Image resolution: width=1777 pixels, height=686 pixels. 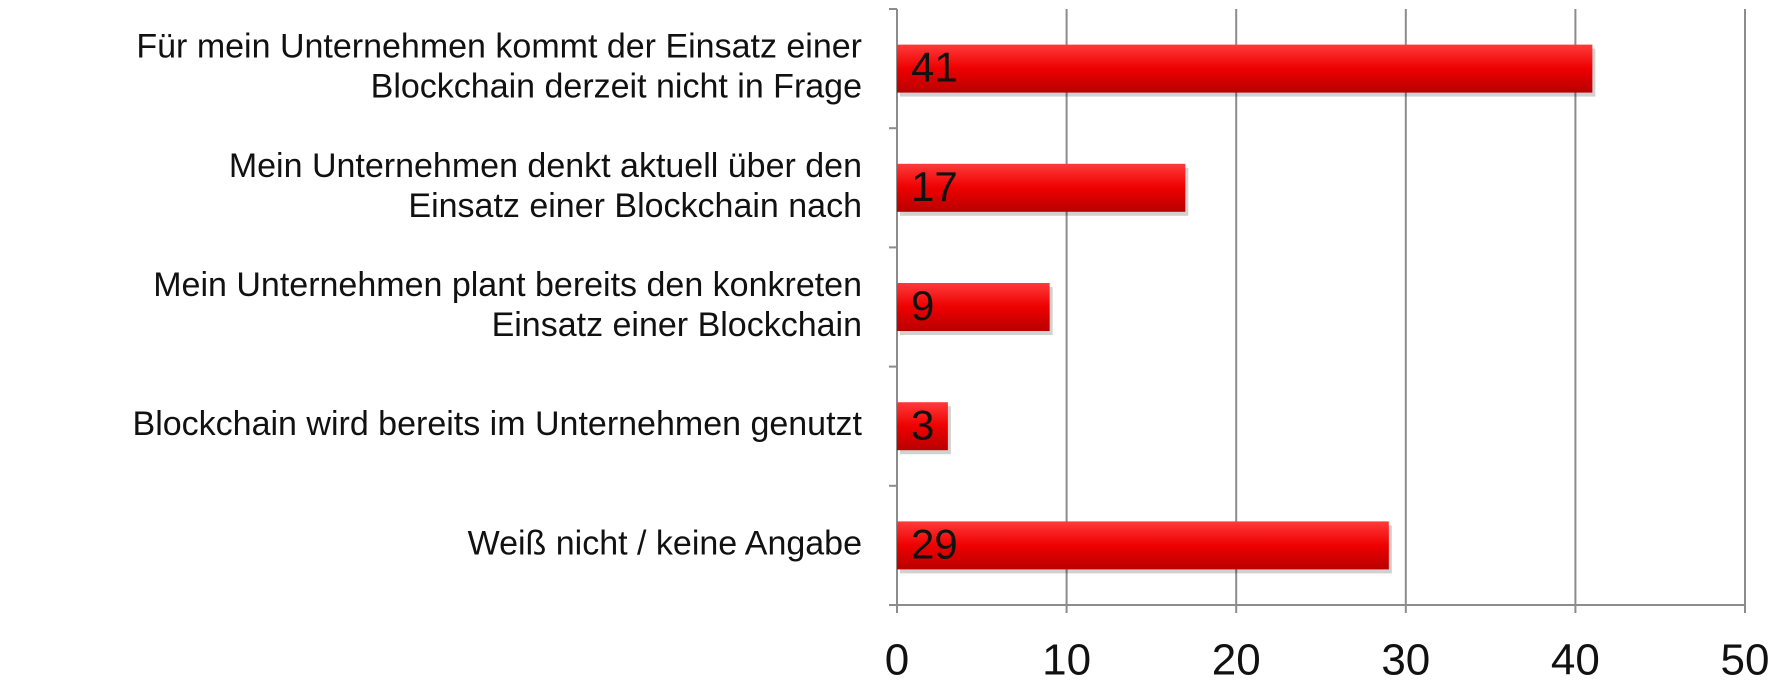 What do you see at coordinates (897, 660) in the screenshot?
I see `x-tick-label: 0` at bounding box center [897, 660].